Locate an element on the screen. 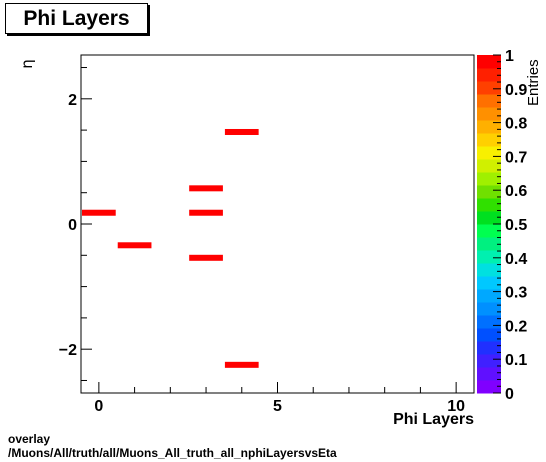  overlay-label: overlay is located at coordinates (29, 439).